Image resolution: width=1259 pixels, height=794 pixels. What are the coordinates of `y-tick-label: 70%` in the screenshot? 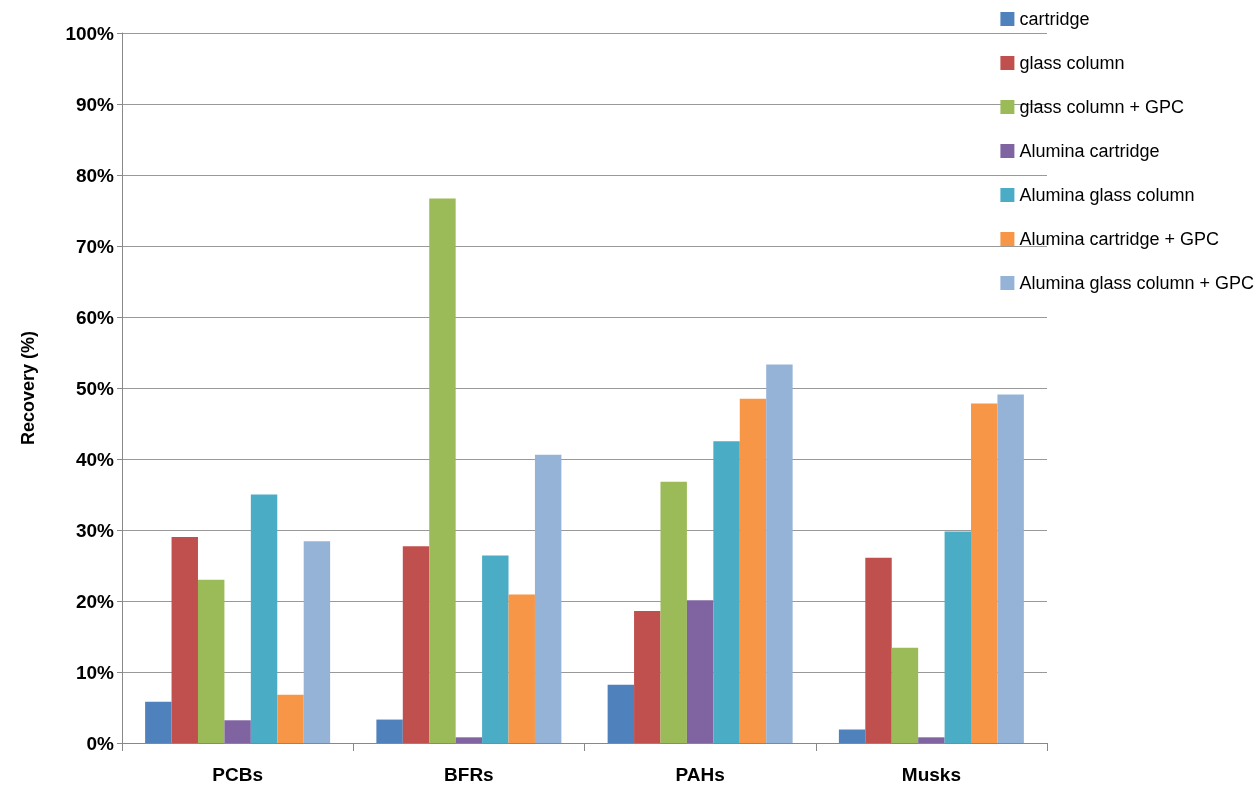 It's located at (95, 246).